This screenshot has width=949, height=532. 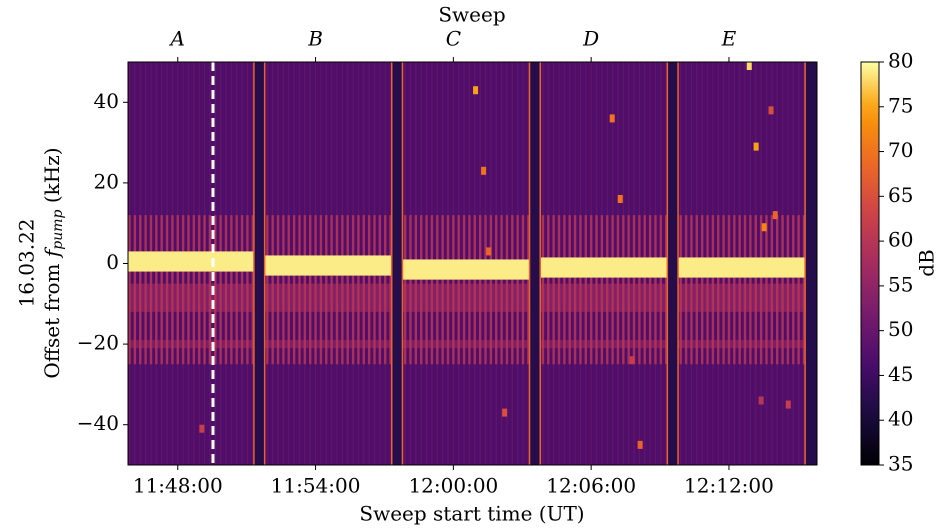 I want to click on x-tick-label: 12:06:00, so click(x=591, y=486).